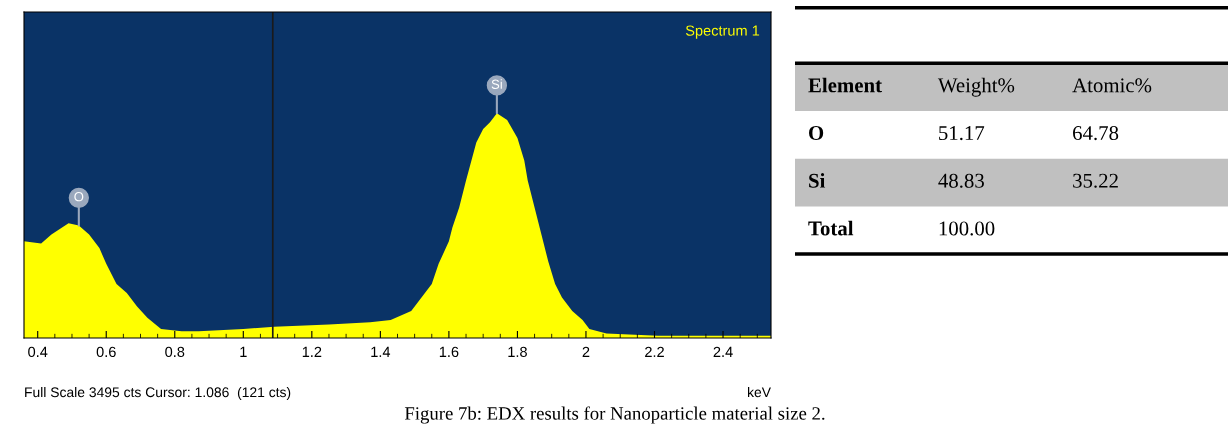 The height and width of the screenshot is (434, 1230). I want to click on x-tick-label: 1.6, so click(449, 352).